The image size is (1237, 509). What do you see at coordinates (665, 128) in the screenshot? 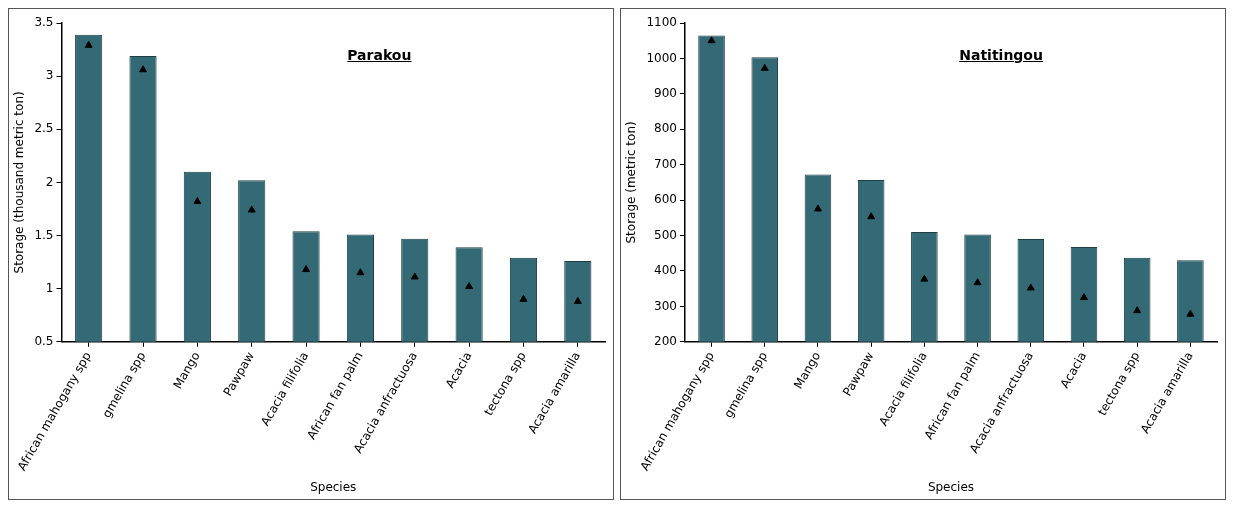
I see `y-tick-label: 800` at bounding box center [665, 128].